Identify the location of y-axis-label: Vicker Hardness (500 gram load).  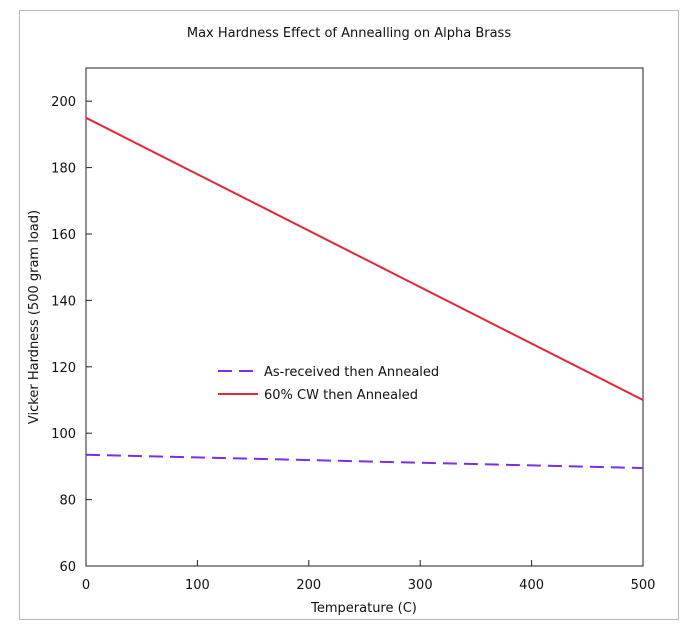
(34, 317).